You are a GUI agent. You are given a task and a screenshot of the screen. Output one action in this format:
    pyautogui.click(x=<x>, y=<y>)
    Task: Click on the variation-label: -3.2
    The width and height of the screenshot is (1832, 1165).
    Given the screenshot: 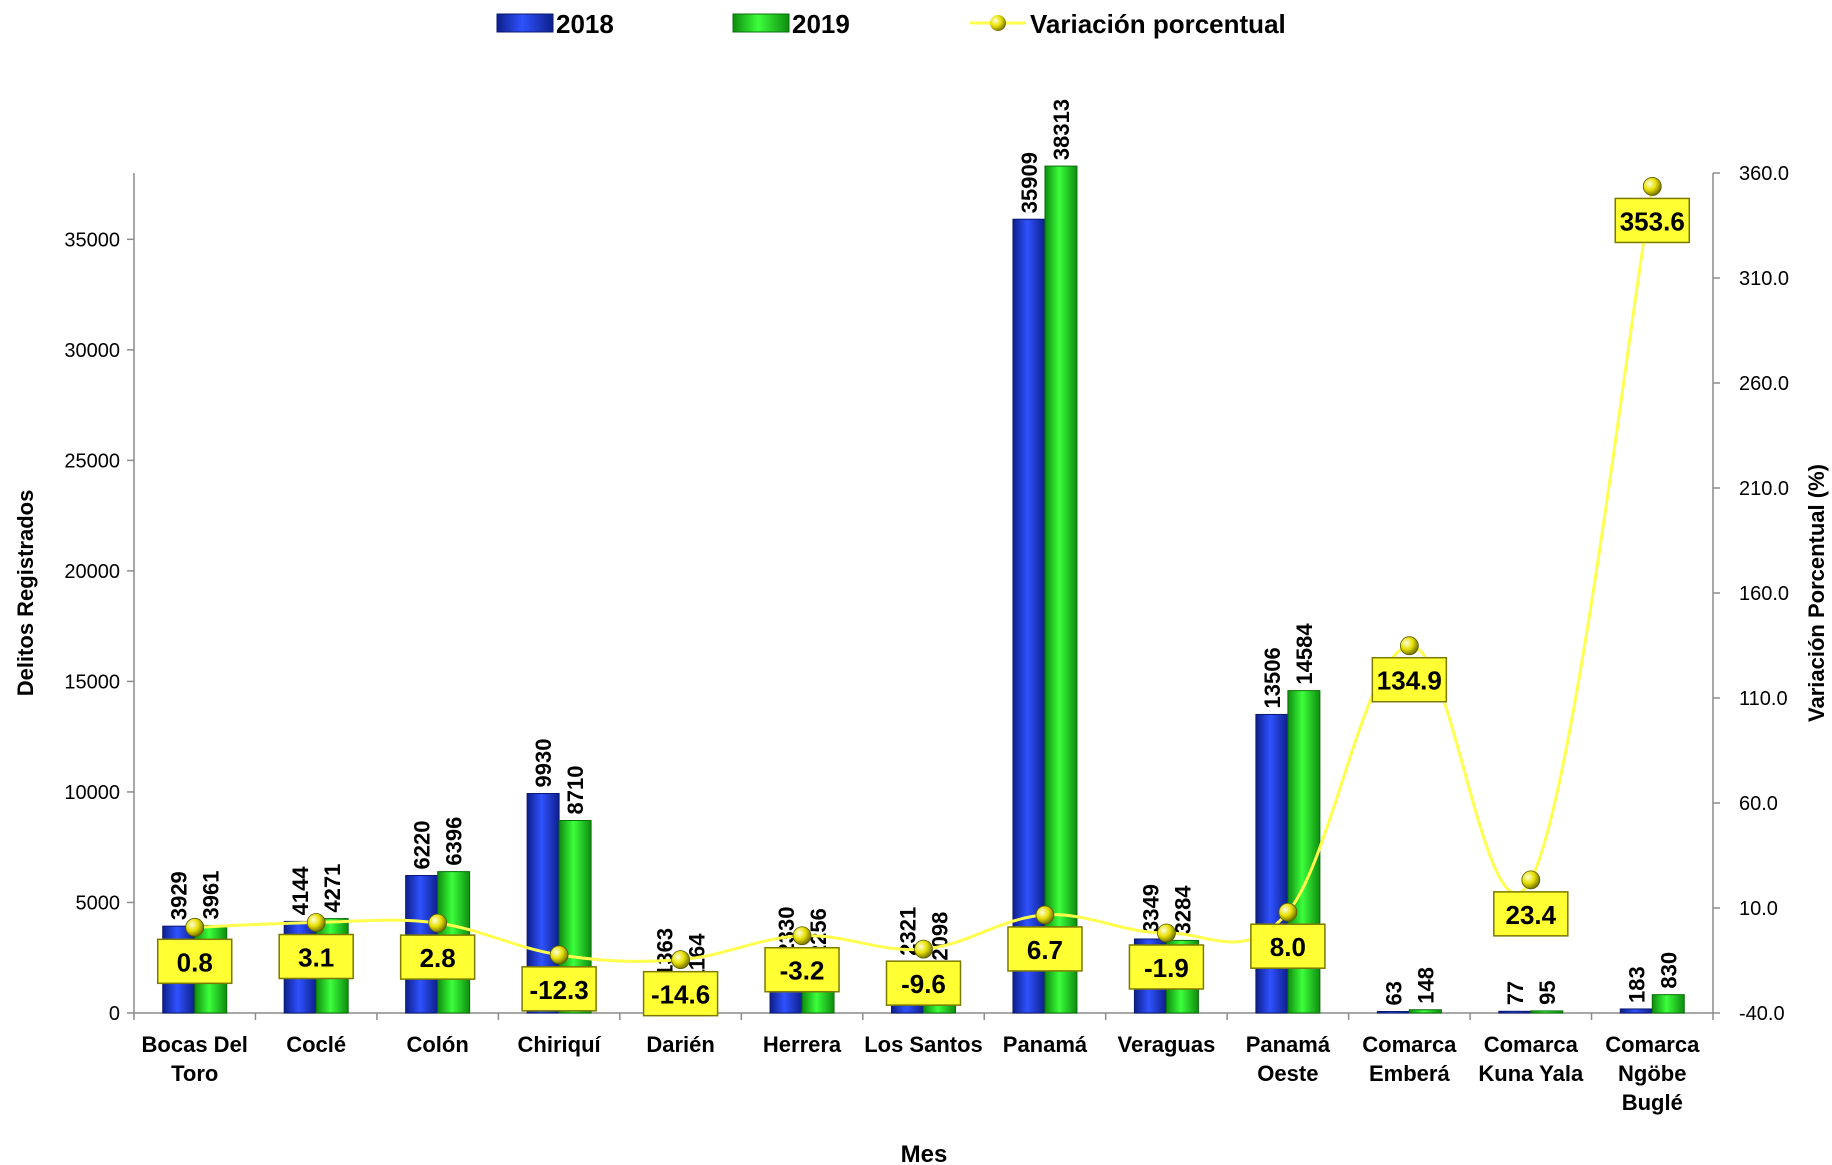 What is the action you would take?
    pyautogui.click(x=802, y=971)
    